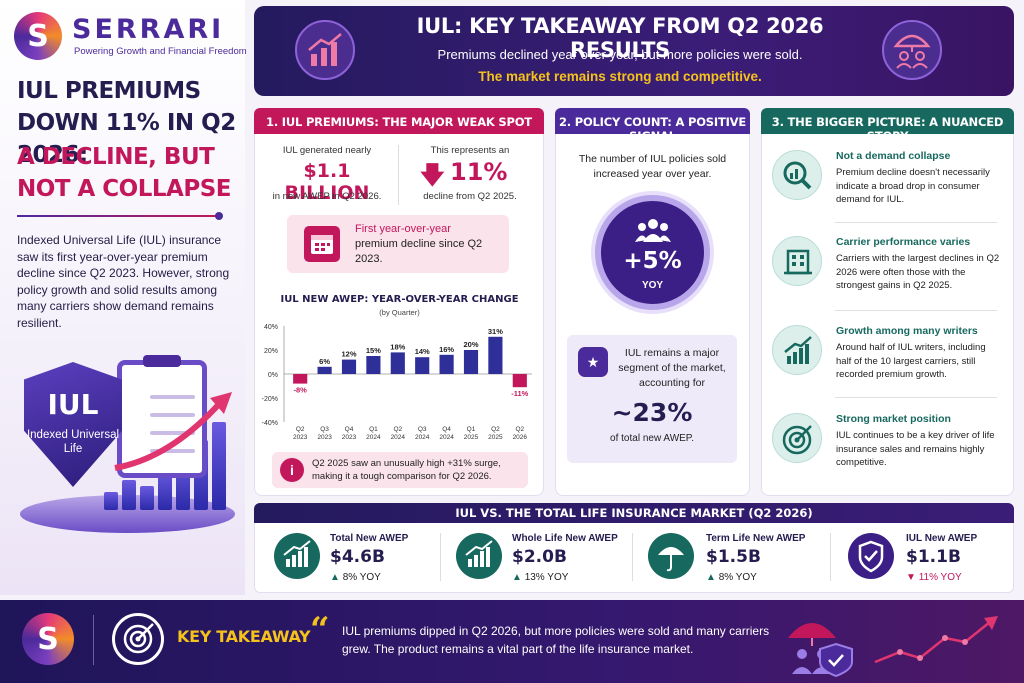 The image size is (1024, 683). I want to click on headline-secondary: A DECLINE, BUT NOT A COLLAPSE, so click(124, 173).